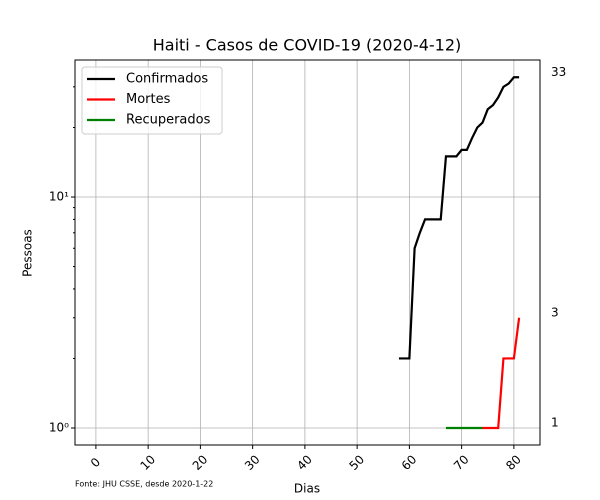  I want to click on y-axis-label: Pessoas, so click(28, 253).